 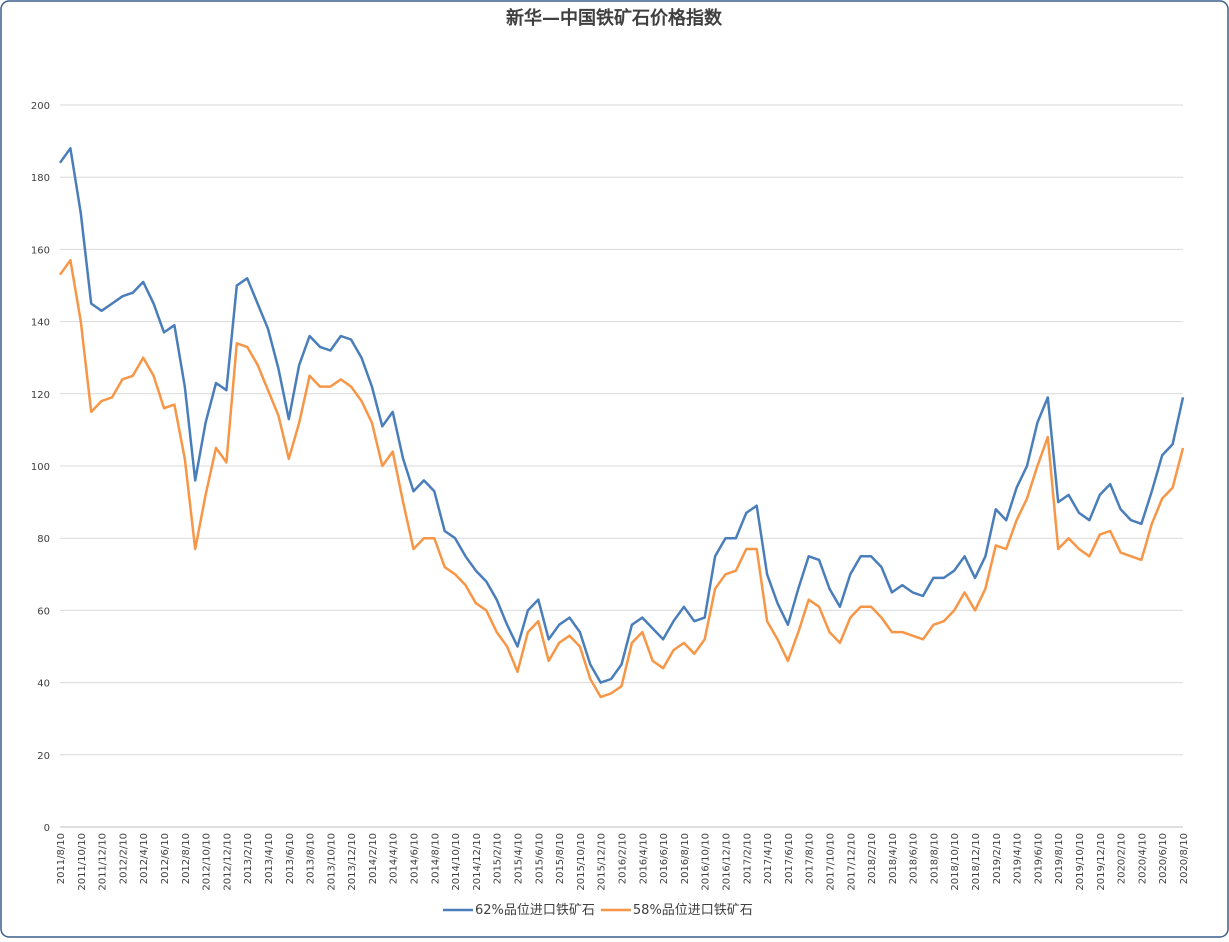 What do you see at coordinates (47, 828) in the screenshot?
I see `y-tick-label: 0` at bounding box center [47, 828].